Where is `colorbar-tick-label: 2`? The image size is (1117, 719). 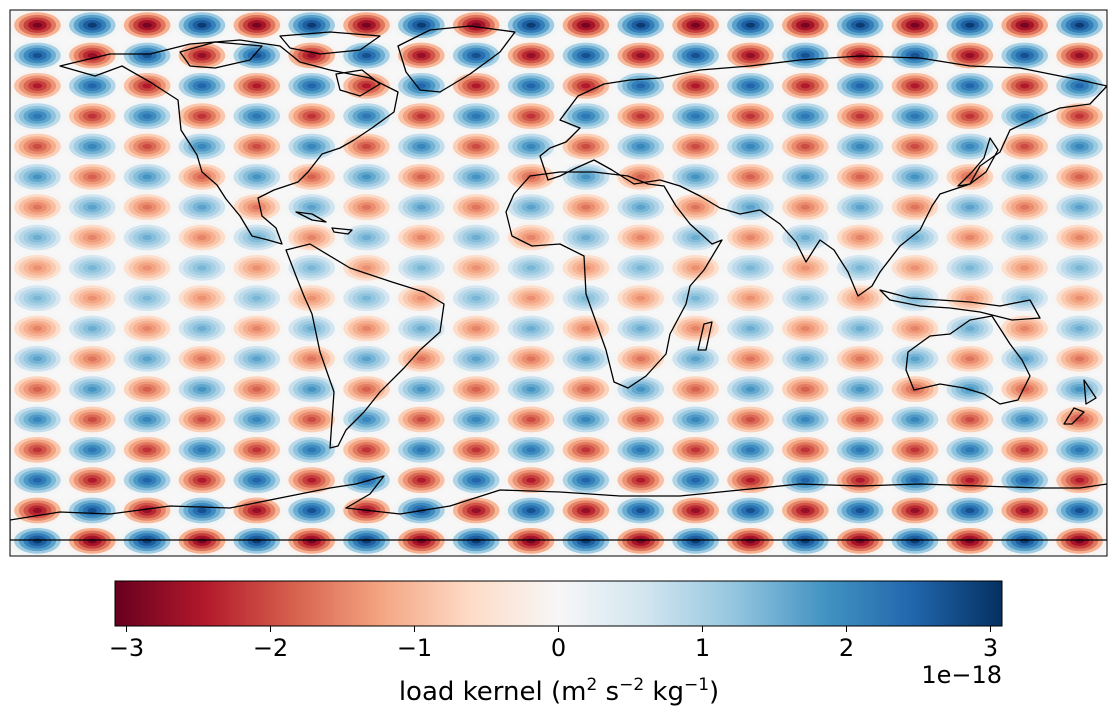 colorbar-tick-label: 2 is located at coordinates (846, 648).